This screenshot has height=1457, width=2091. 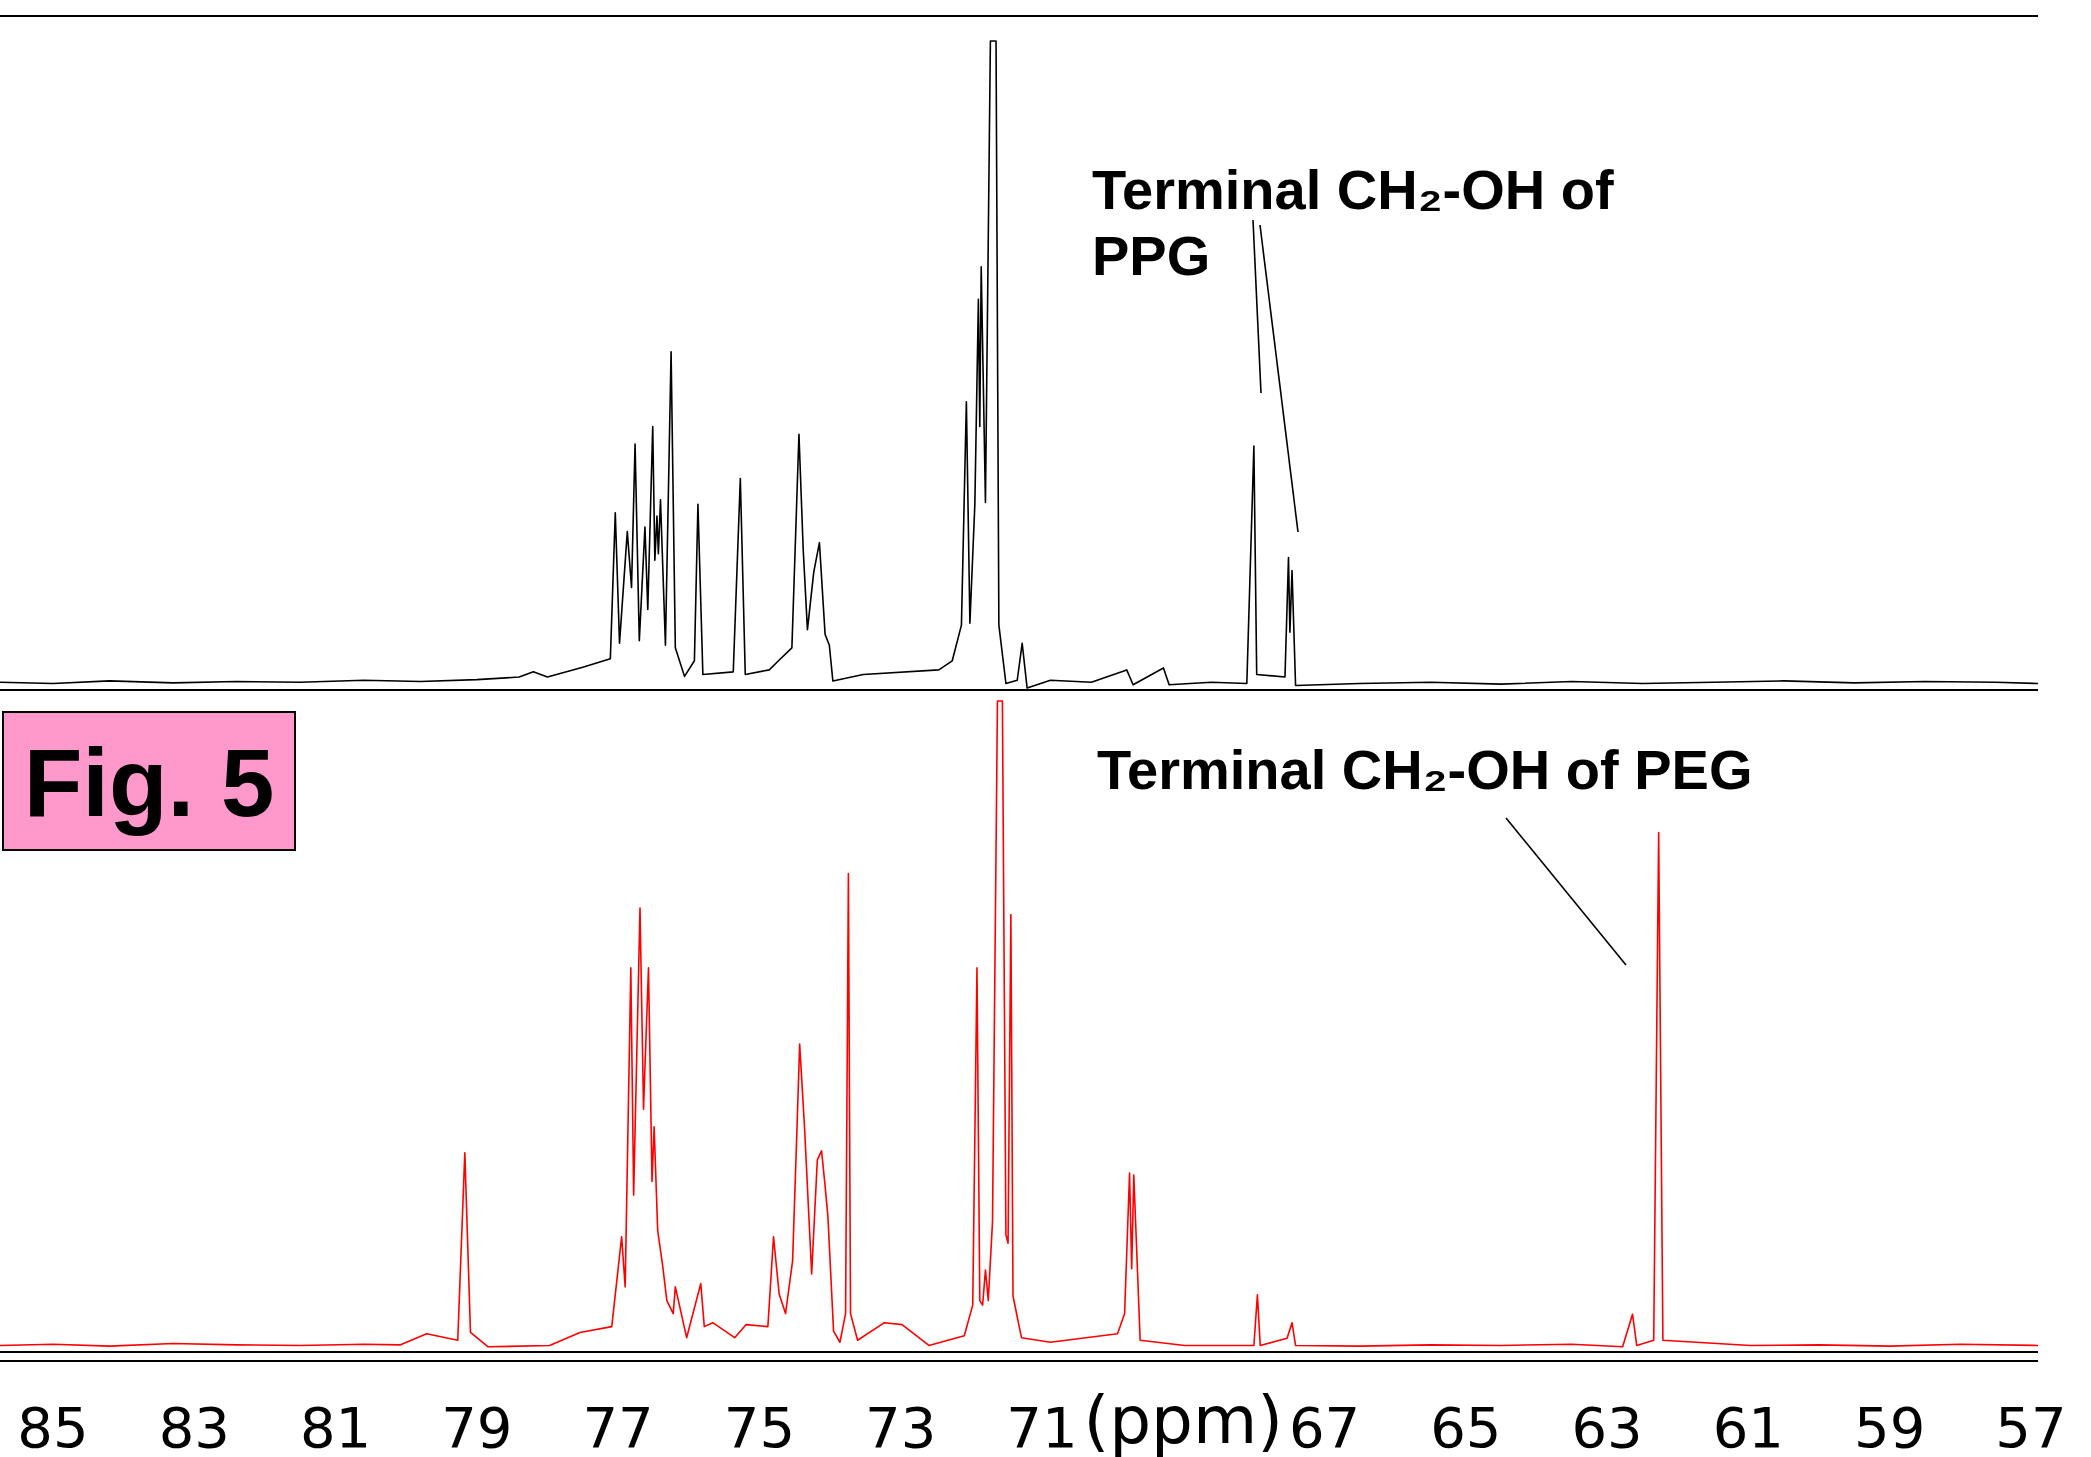 What do you see at coordinates (335, 1426) in the screenshot?
I see `x-tick-label: 81` at bounding box center [335, 1426].